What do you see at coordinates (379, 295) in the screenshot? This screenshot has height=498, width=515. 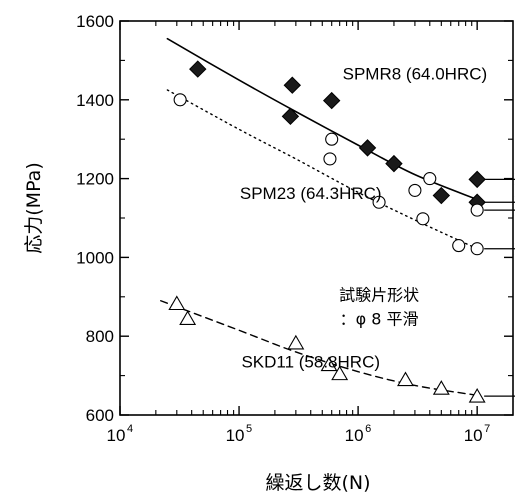 I see `annotation-specimen-shape: 試験片形状` at bounding box center [379, 295].